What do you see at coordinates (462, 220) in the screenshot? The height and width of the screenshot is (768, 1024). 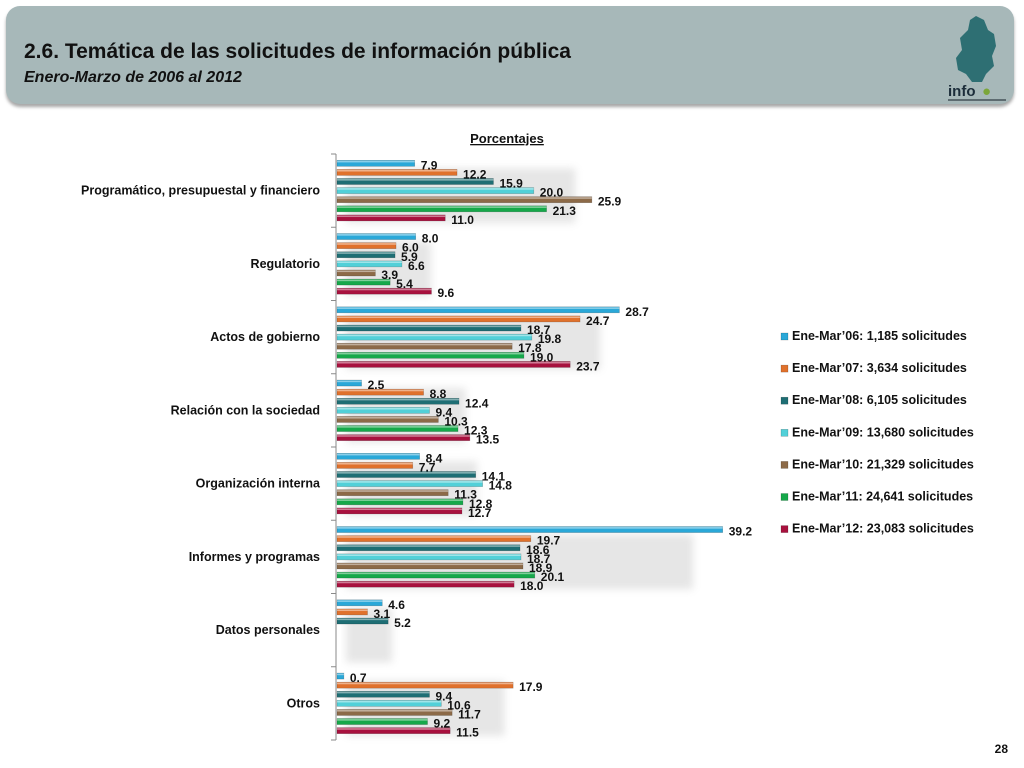 I see `data-label: 11.0` at bounding box center [462, 220].